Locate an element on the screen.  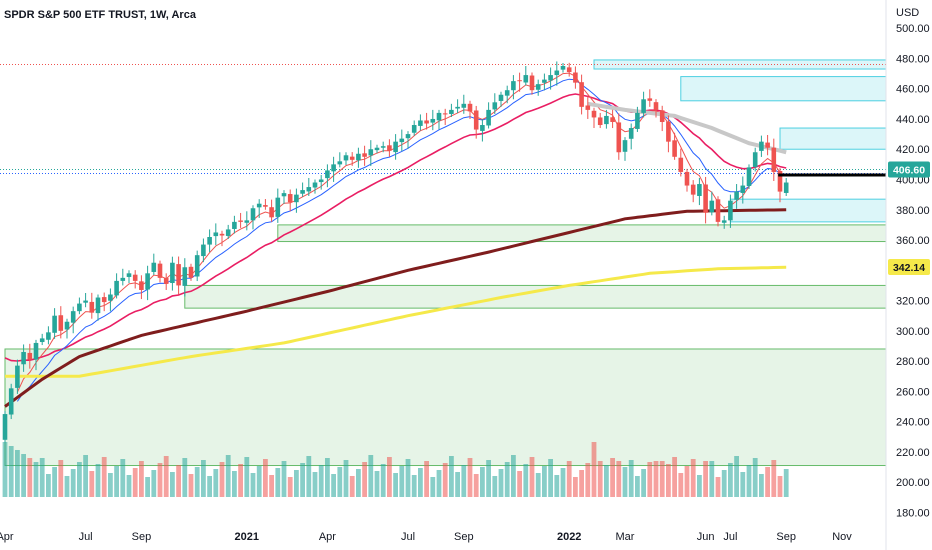
sma200-price-tag: 342.14 is located at coordinates (909, 268).